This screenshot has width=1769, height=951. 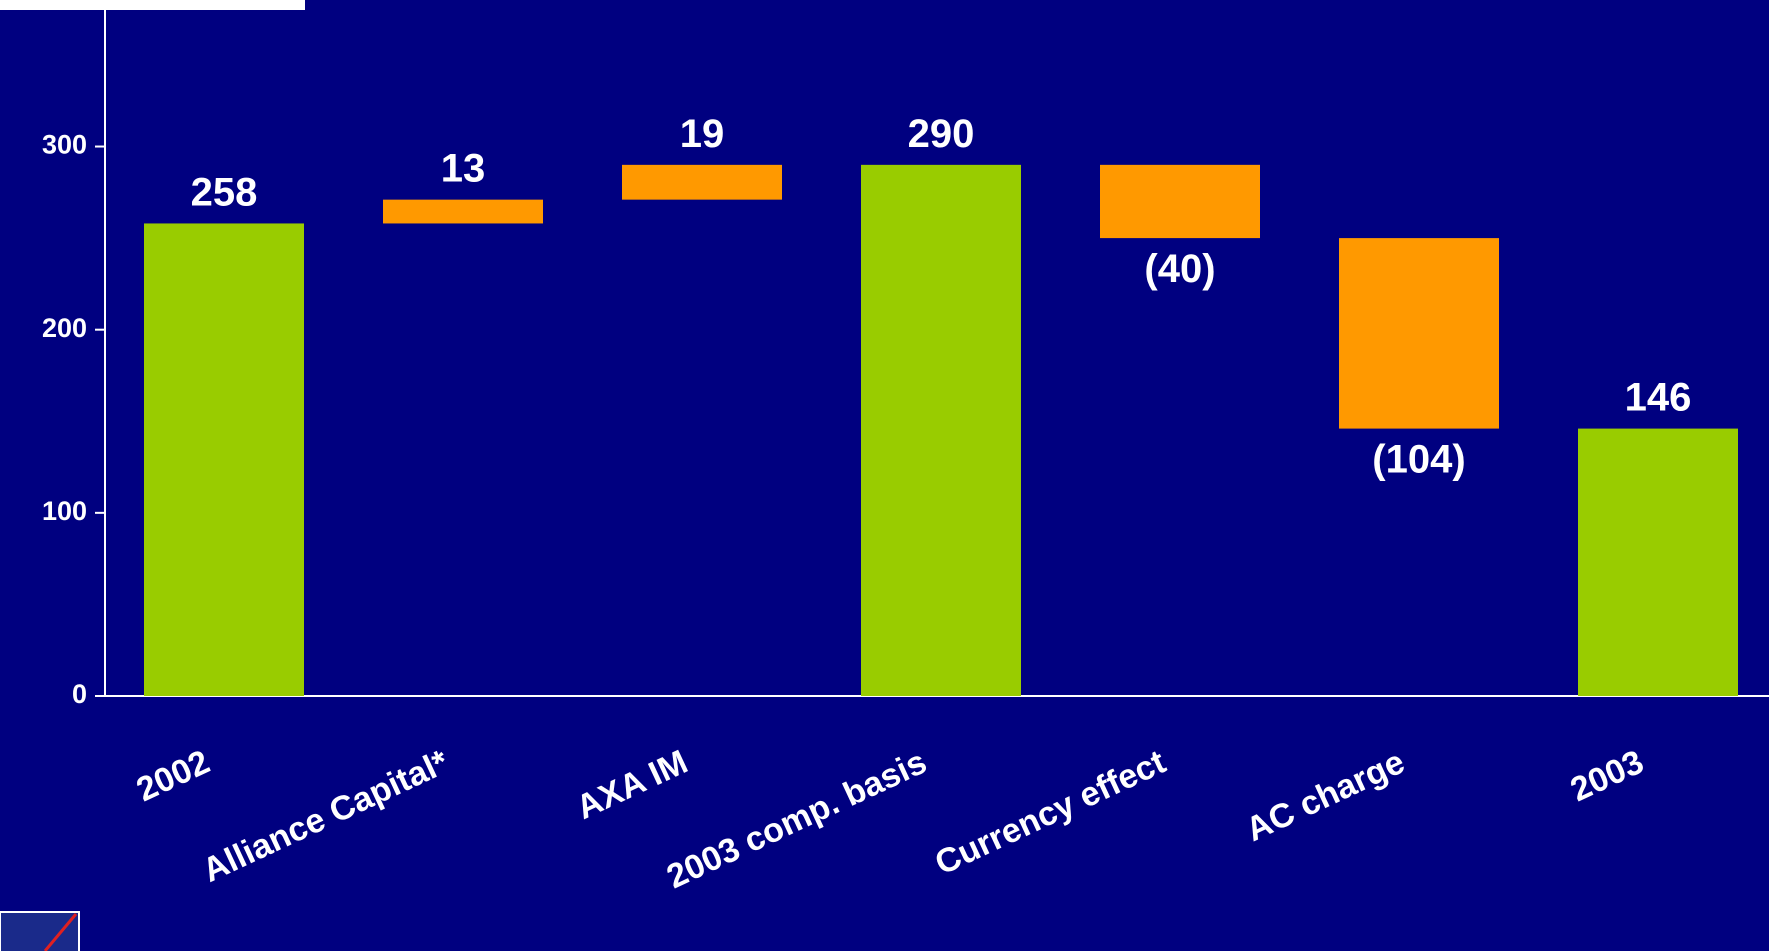 What do you see at coordinates (60, 932) in the screenshot?
I see `logo-slash` at bounding box center [60, 932].